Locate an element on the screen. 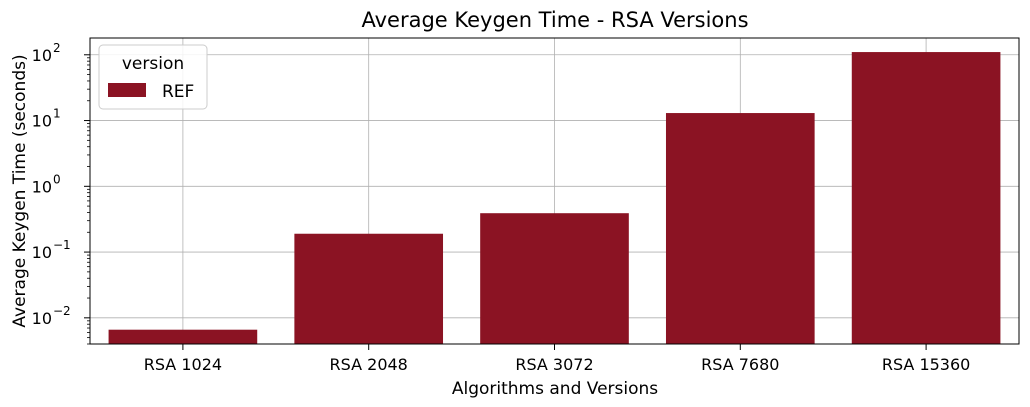  x-tick-label: RSA 3072 is located at coordinates (554, 364).